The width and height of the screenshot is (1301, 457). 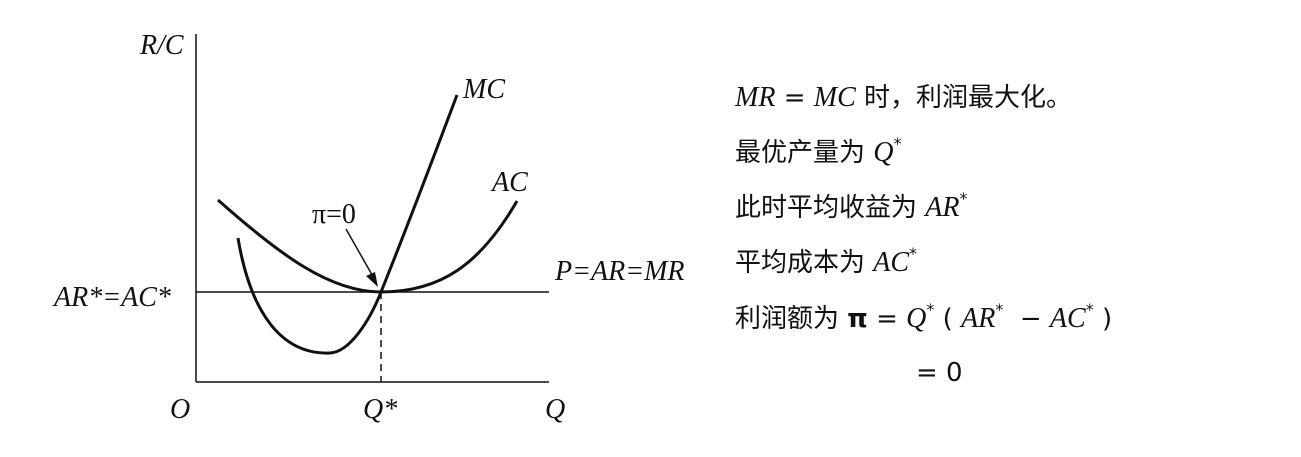 I want to click on note-part: MC, so click(x=834, y=97).